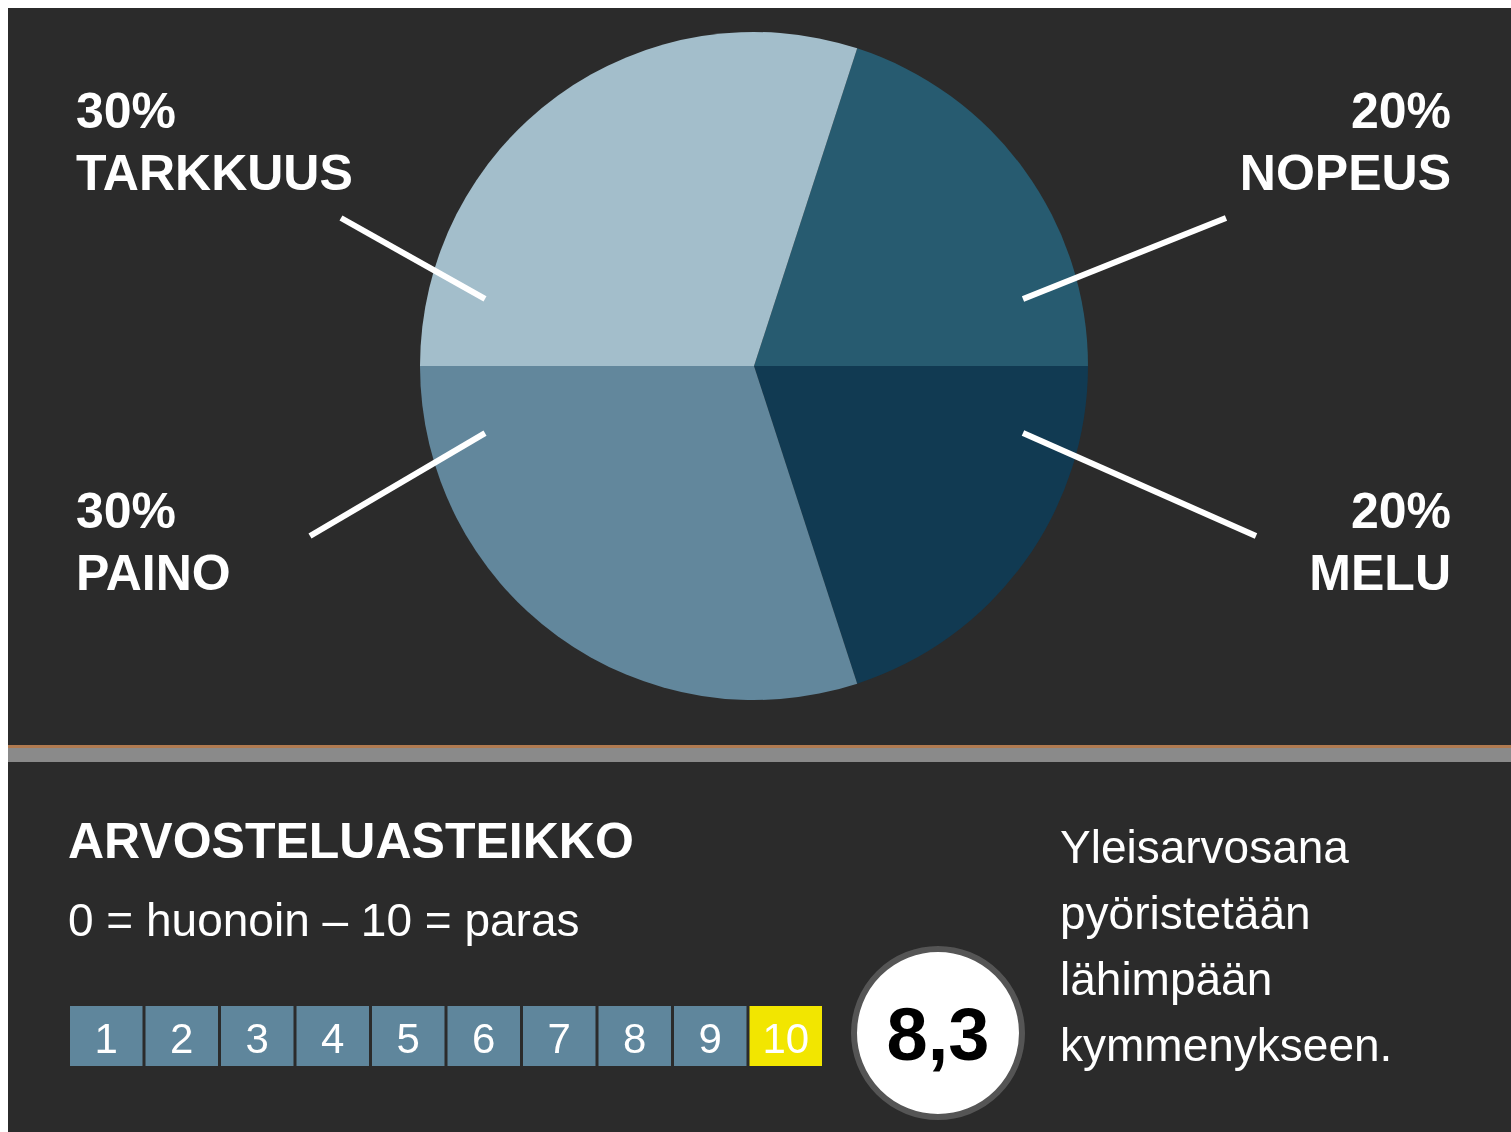 The image size is (1511, 1132). What do you see at coordinates (938, 1034) in the screenshot?
I see `text: 8,3` at bounding box center [938, 1034].